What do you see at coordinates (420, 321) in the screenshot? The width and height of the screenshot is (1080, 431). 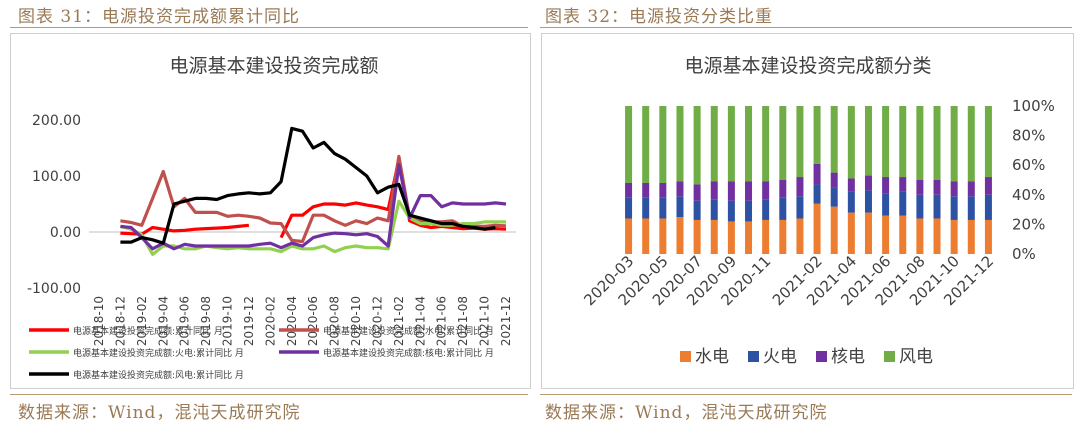 I see `x-tick-label: 2021-04` at bounding box center [420, 321].